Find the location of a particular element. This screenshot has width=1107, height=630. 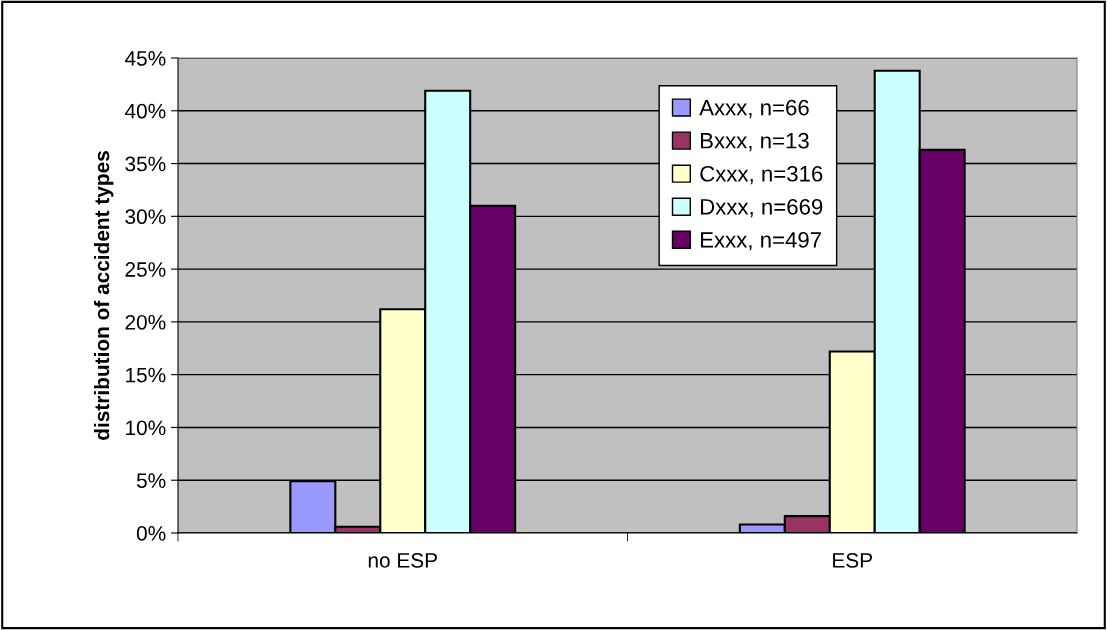

x-tick-label: no ESP is located at coordinates (402, 560).